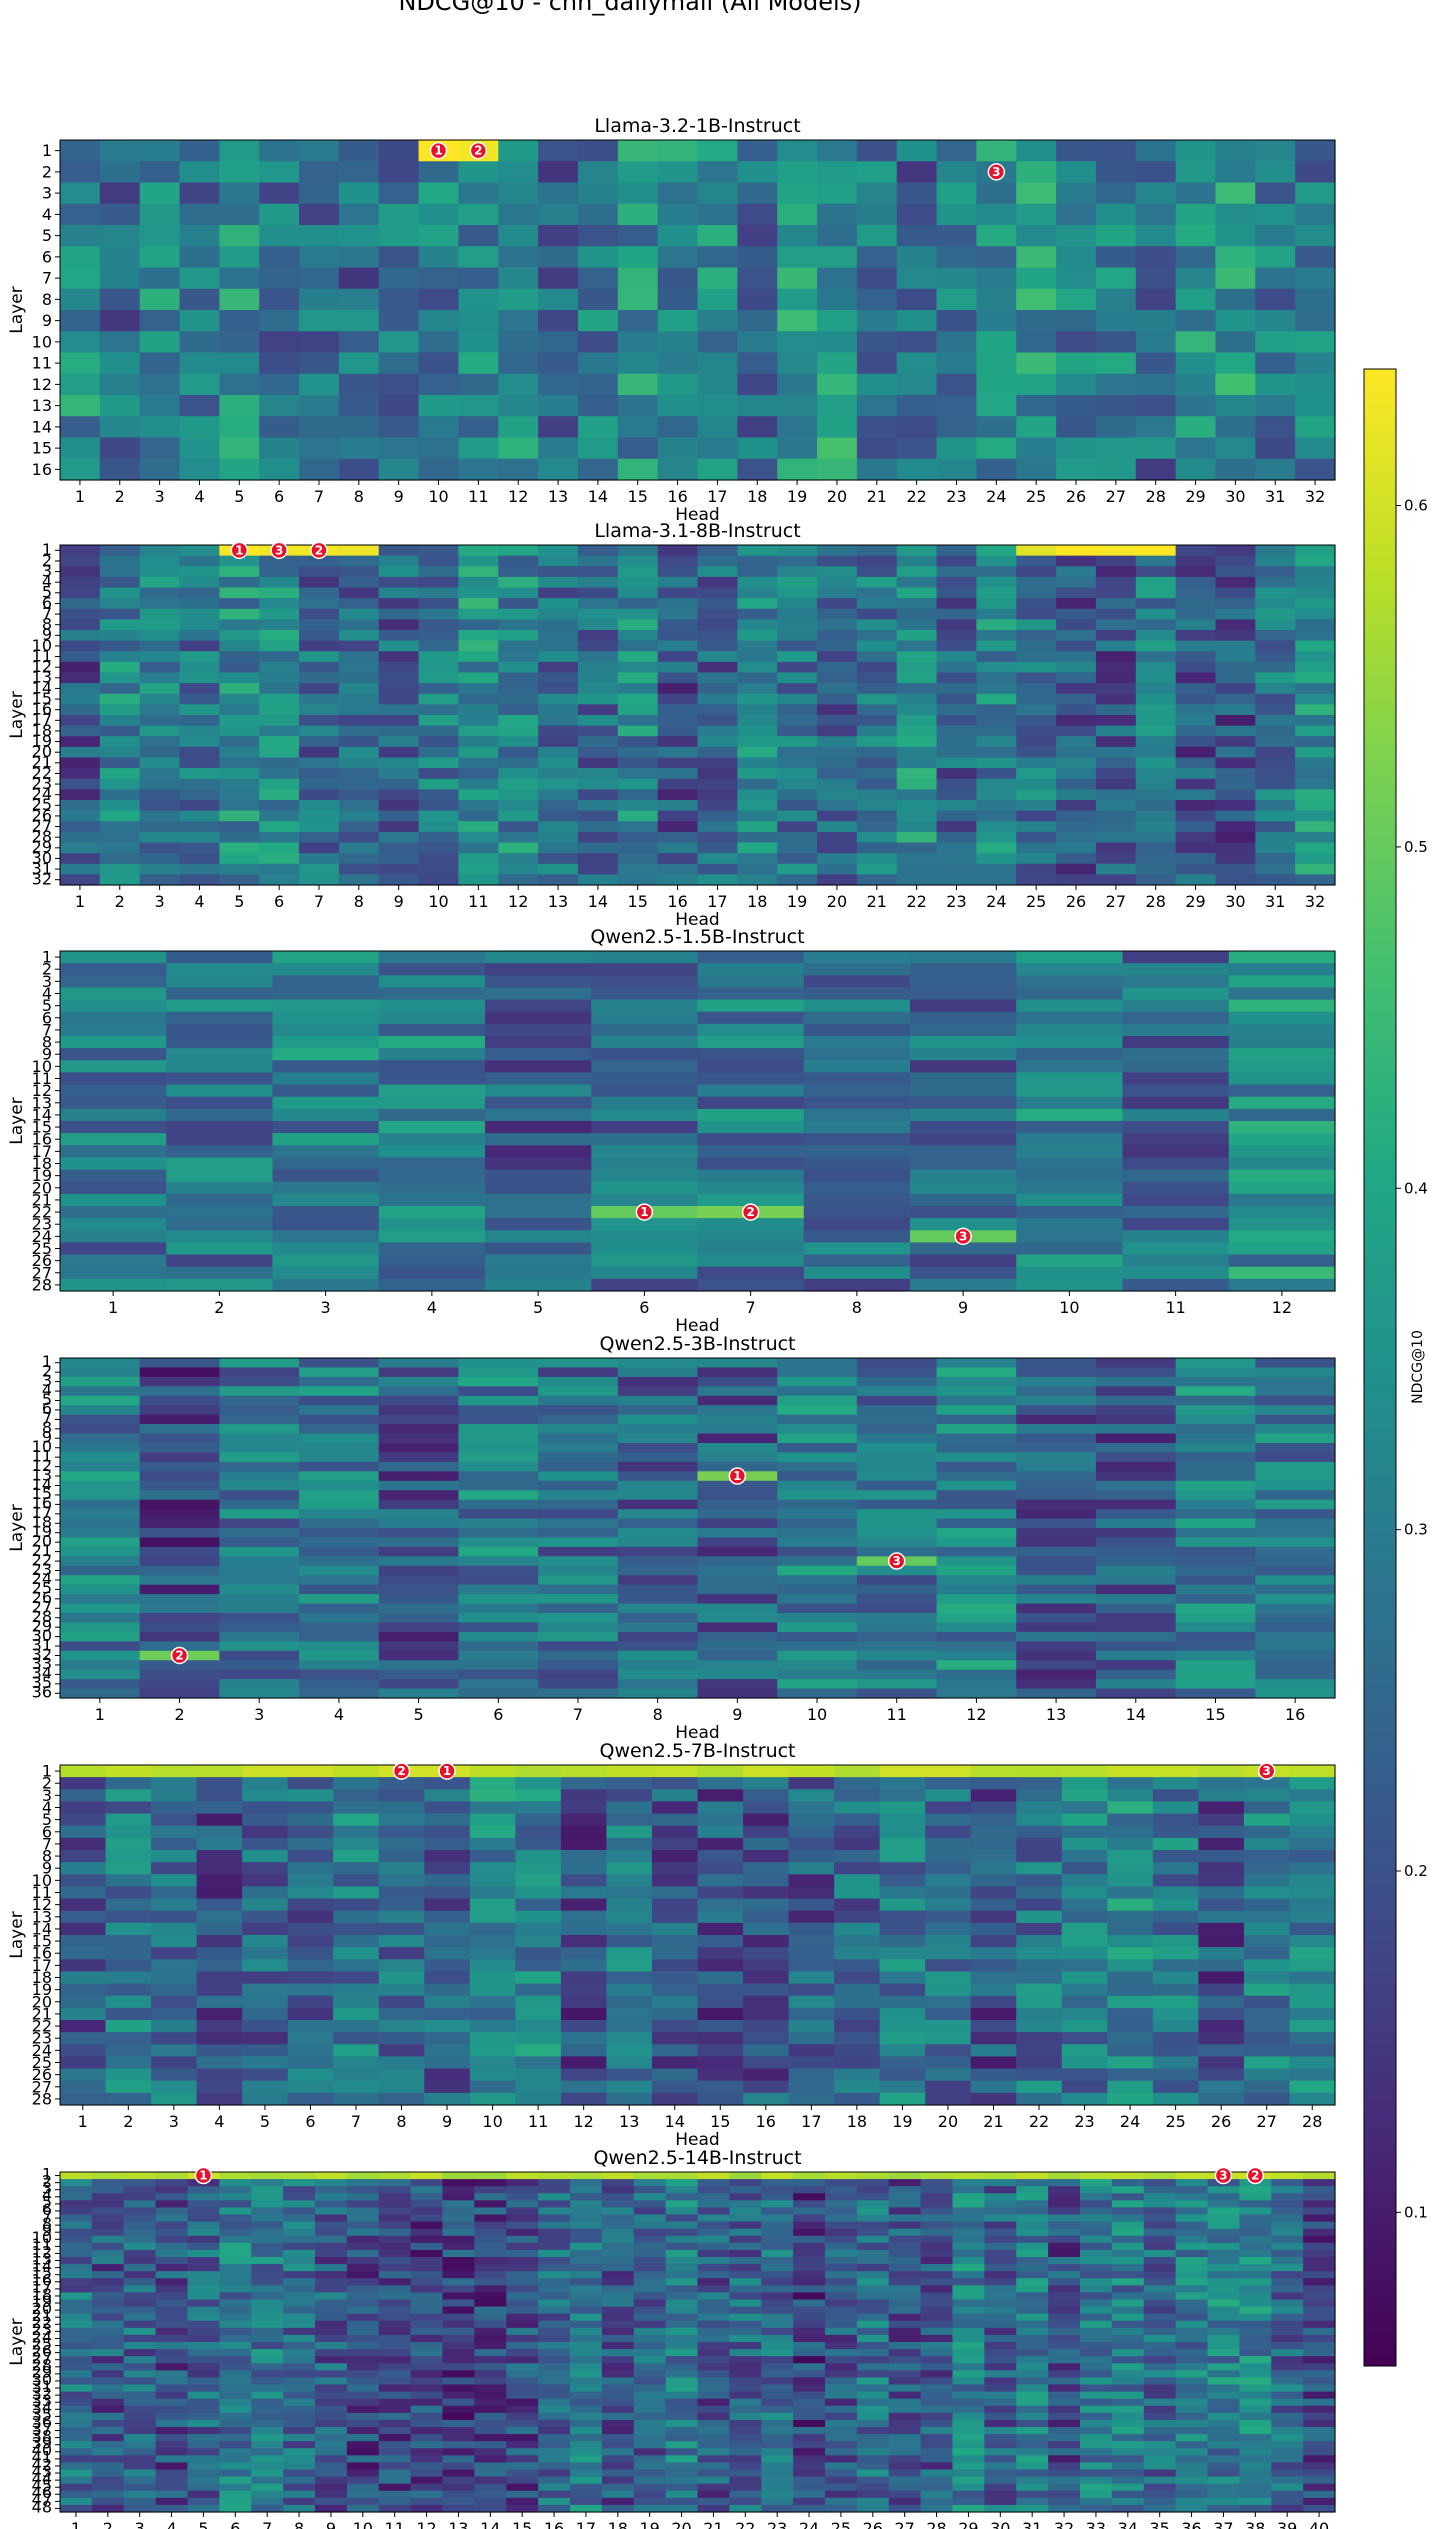 This screenshot has height=2529, width=1435. Describe the element at coordinates (47, 624) in the screenshot. I see `y-tick-label: 8` at that location.